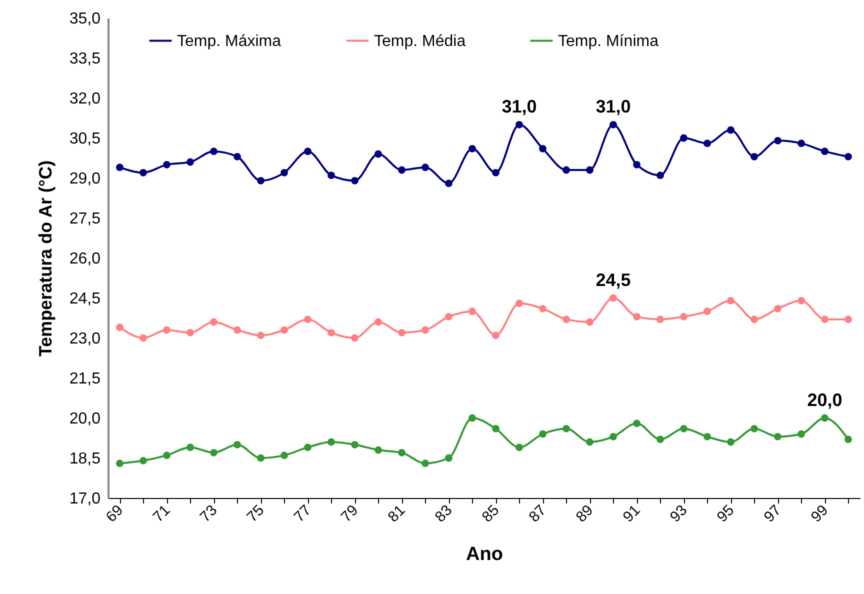 This screenshot has width=864, height=594. Describe the element at coordinates (85, 339) in the screenshot. I see `y-tick-label: 23,0` at that location.